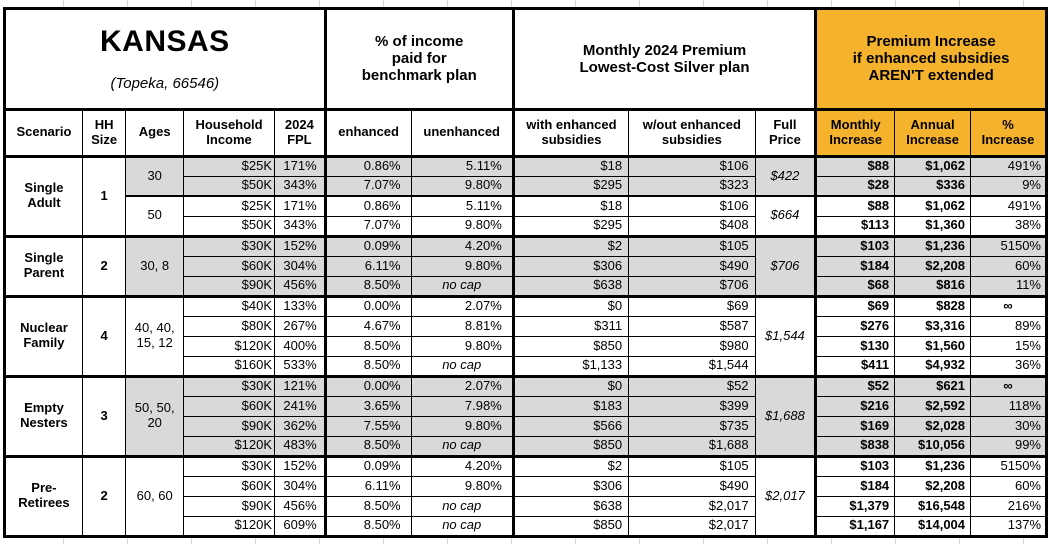  What do you see at coordinates (571, 406) in the screenshot?
I see `premium-with-subsidies-cell: $183` at bounding box center [571, 406].